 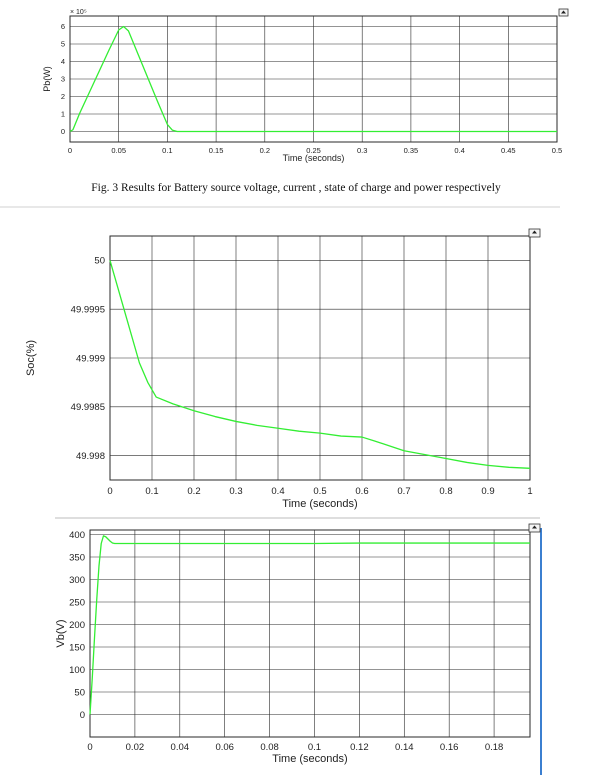 What do you see at coordinates (313, 150) in the screenshot?
I see `pb-x-tick-label: 0.25` at bounding box center [313, 150].